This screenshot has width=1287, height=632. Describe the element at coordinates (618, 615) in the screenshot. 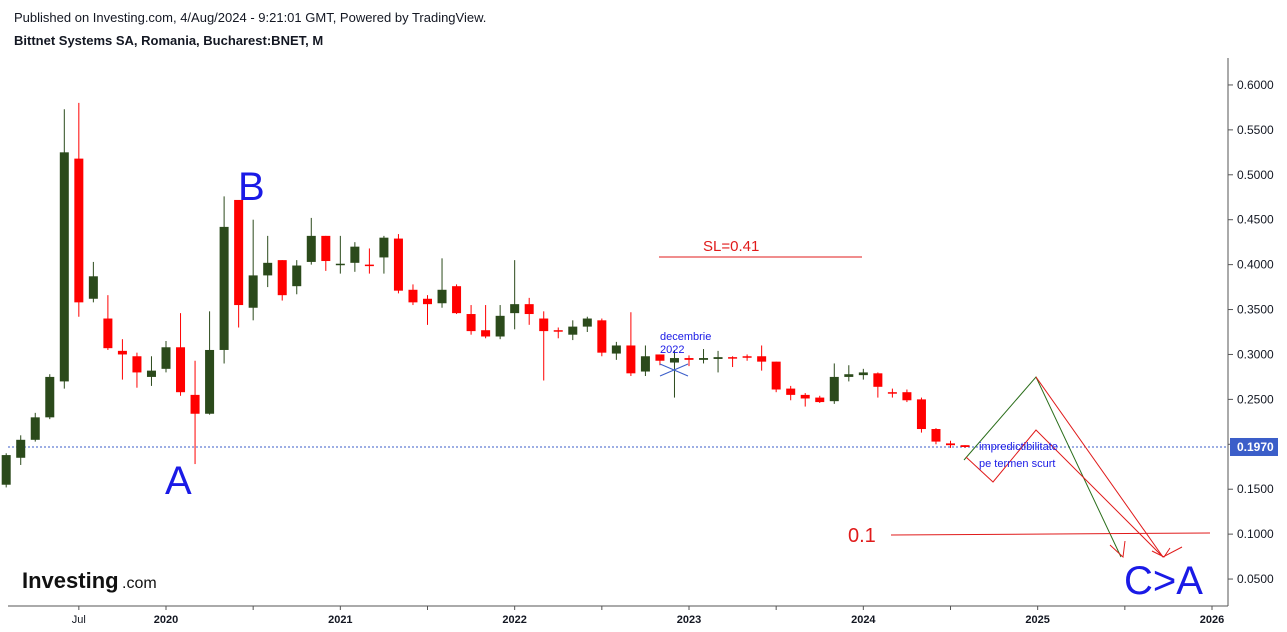

I see `x-axis: Jul 2020 2021 2022 2023 2024 2025 2026` at that location.